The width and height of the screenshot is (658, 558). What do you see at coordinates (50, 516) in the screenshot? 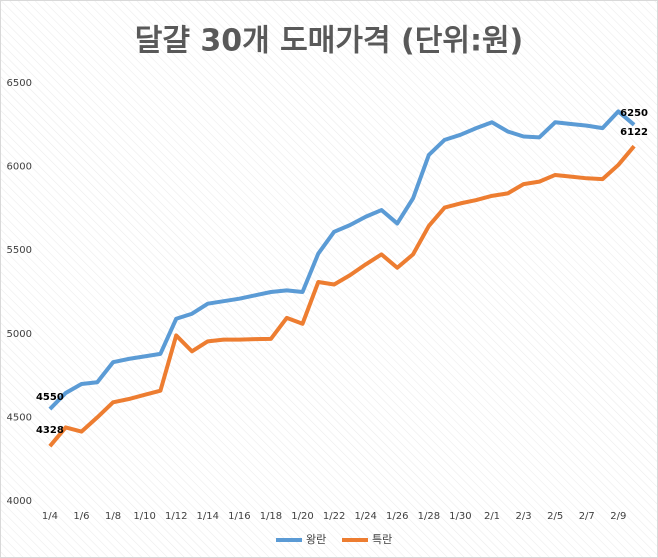
I see `x-tick-label: 1/4` at bounding box center [50, 516].